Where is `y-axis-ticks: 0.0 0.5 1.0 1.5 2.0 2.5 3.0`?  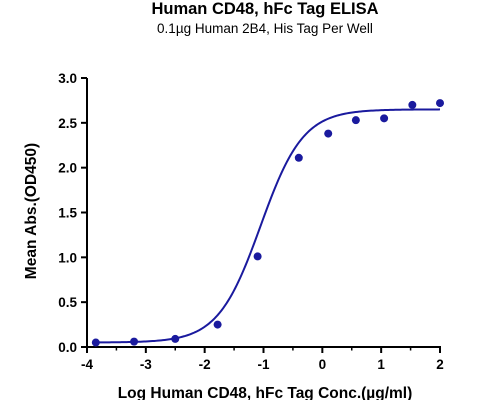 y-axis-ticks: 0.0 0.5 1.0 1.5 2.0 2.5 3.0 is located at coordinates (72, 213).